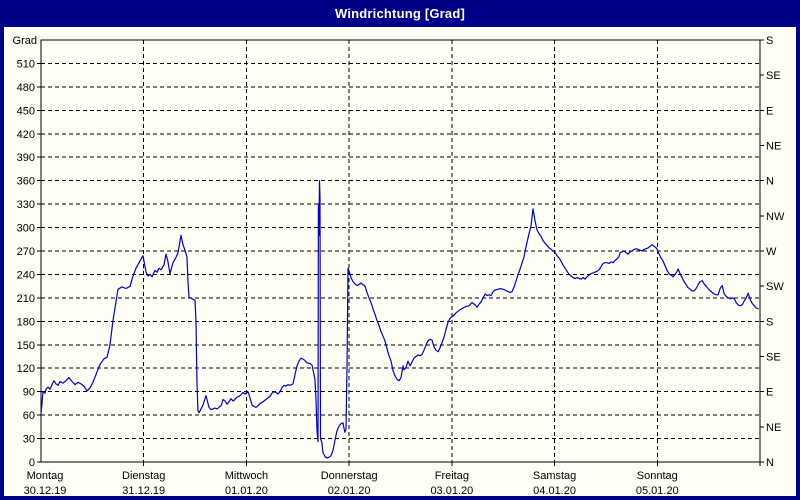 Image resolution: width=800 pixels, height=500 pixels. What do you see at coordinates (26, 252) in the screenshot?
I see `y-tick-label: 270` at bounding box center [26, 252].